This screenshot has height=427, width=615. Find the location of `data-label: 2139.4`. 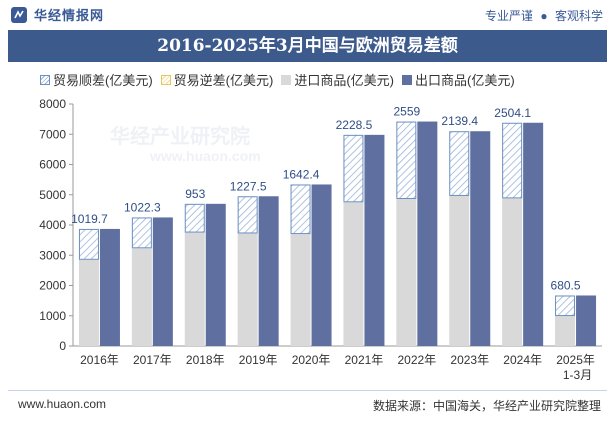

data-label: 2139.4 is located at coordinates (459, 121).